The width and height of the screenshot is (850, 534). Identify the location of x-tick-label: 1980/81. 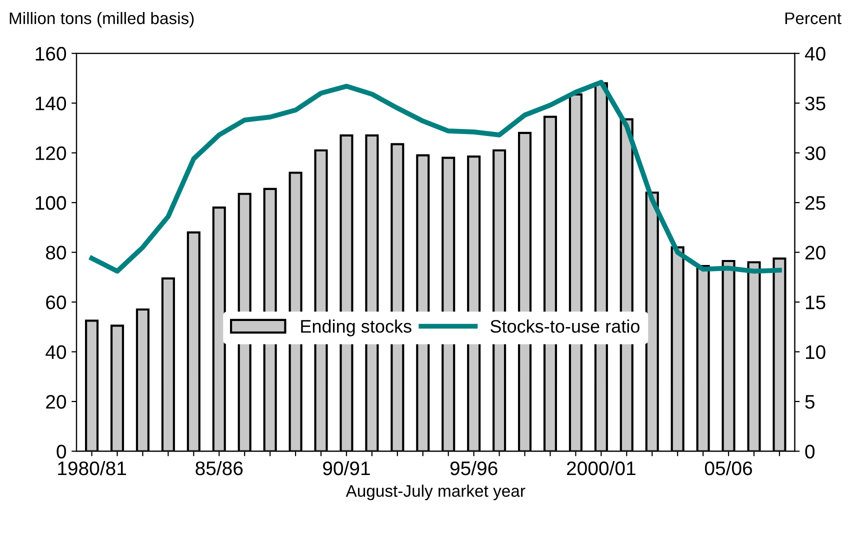
(92, 468).